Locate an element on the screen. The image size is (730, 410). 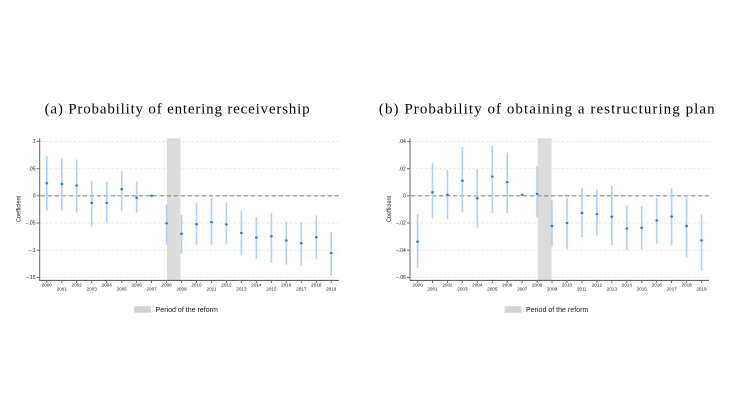
svg-text:(a) Probability of entering re: (a) Probability of entering receivership is located at coordinates (177, 110).